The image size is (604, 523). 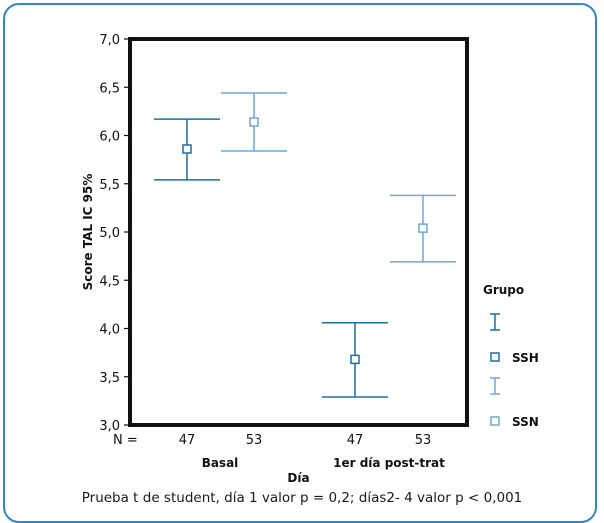 What do you see at coordinates (109, 233) in the screenshot?
I see `y-tick-label: 5,0` at bounding box center [109, 233].